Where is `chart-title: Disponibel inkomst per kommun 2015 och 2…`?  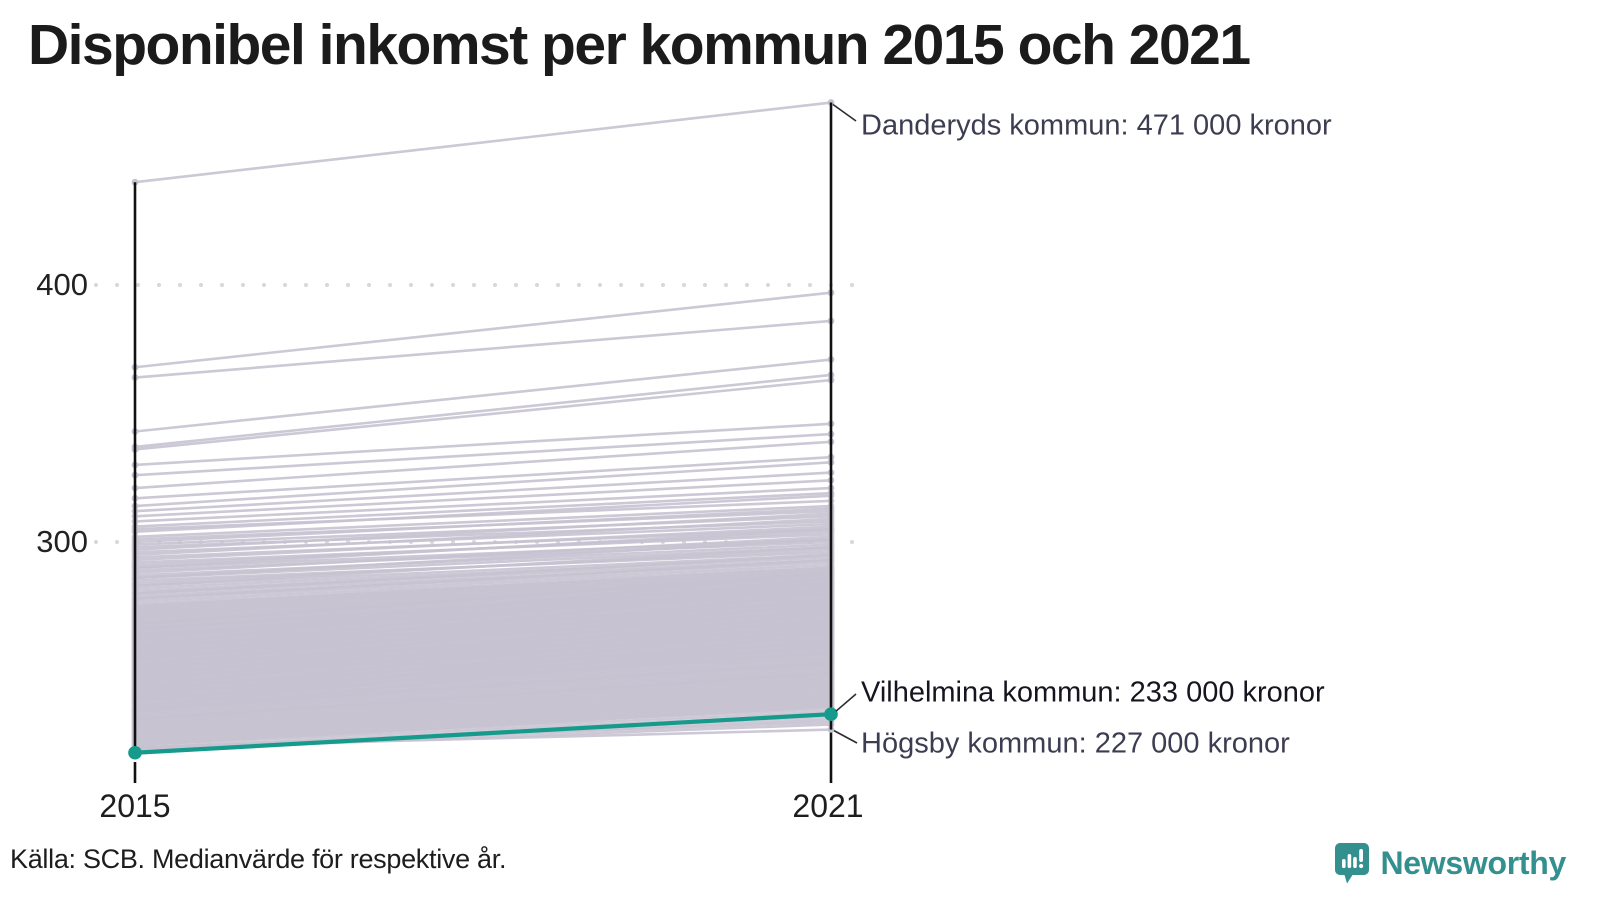
chart-title: Disponibel inkomst per kommun 2015 och 2… is located at coordinates (639, 45).